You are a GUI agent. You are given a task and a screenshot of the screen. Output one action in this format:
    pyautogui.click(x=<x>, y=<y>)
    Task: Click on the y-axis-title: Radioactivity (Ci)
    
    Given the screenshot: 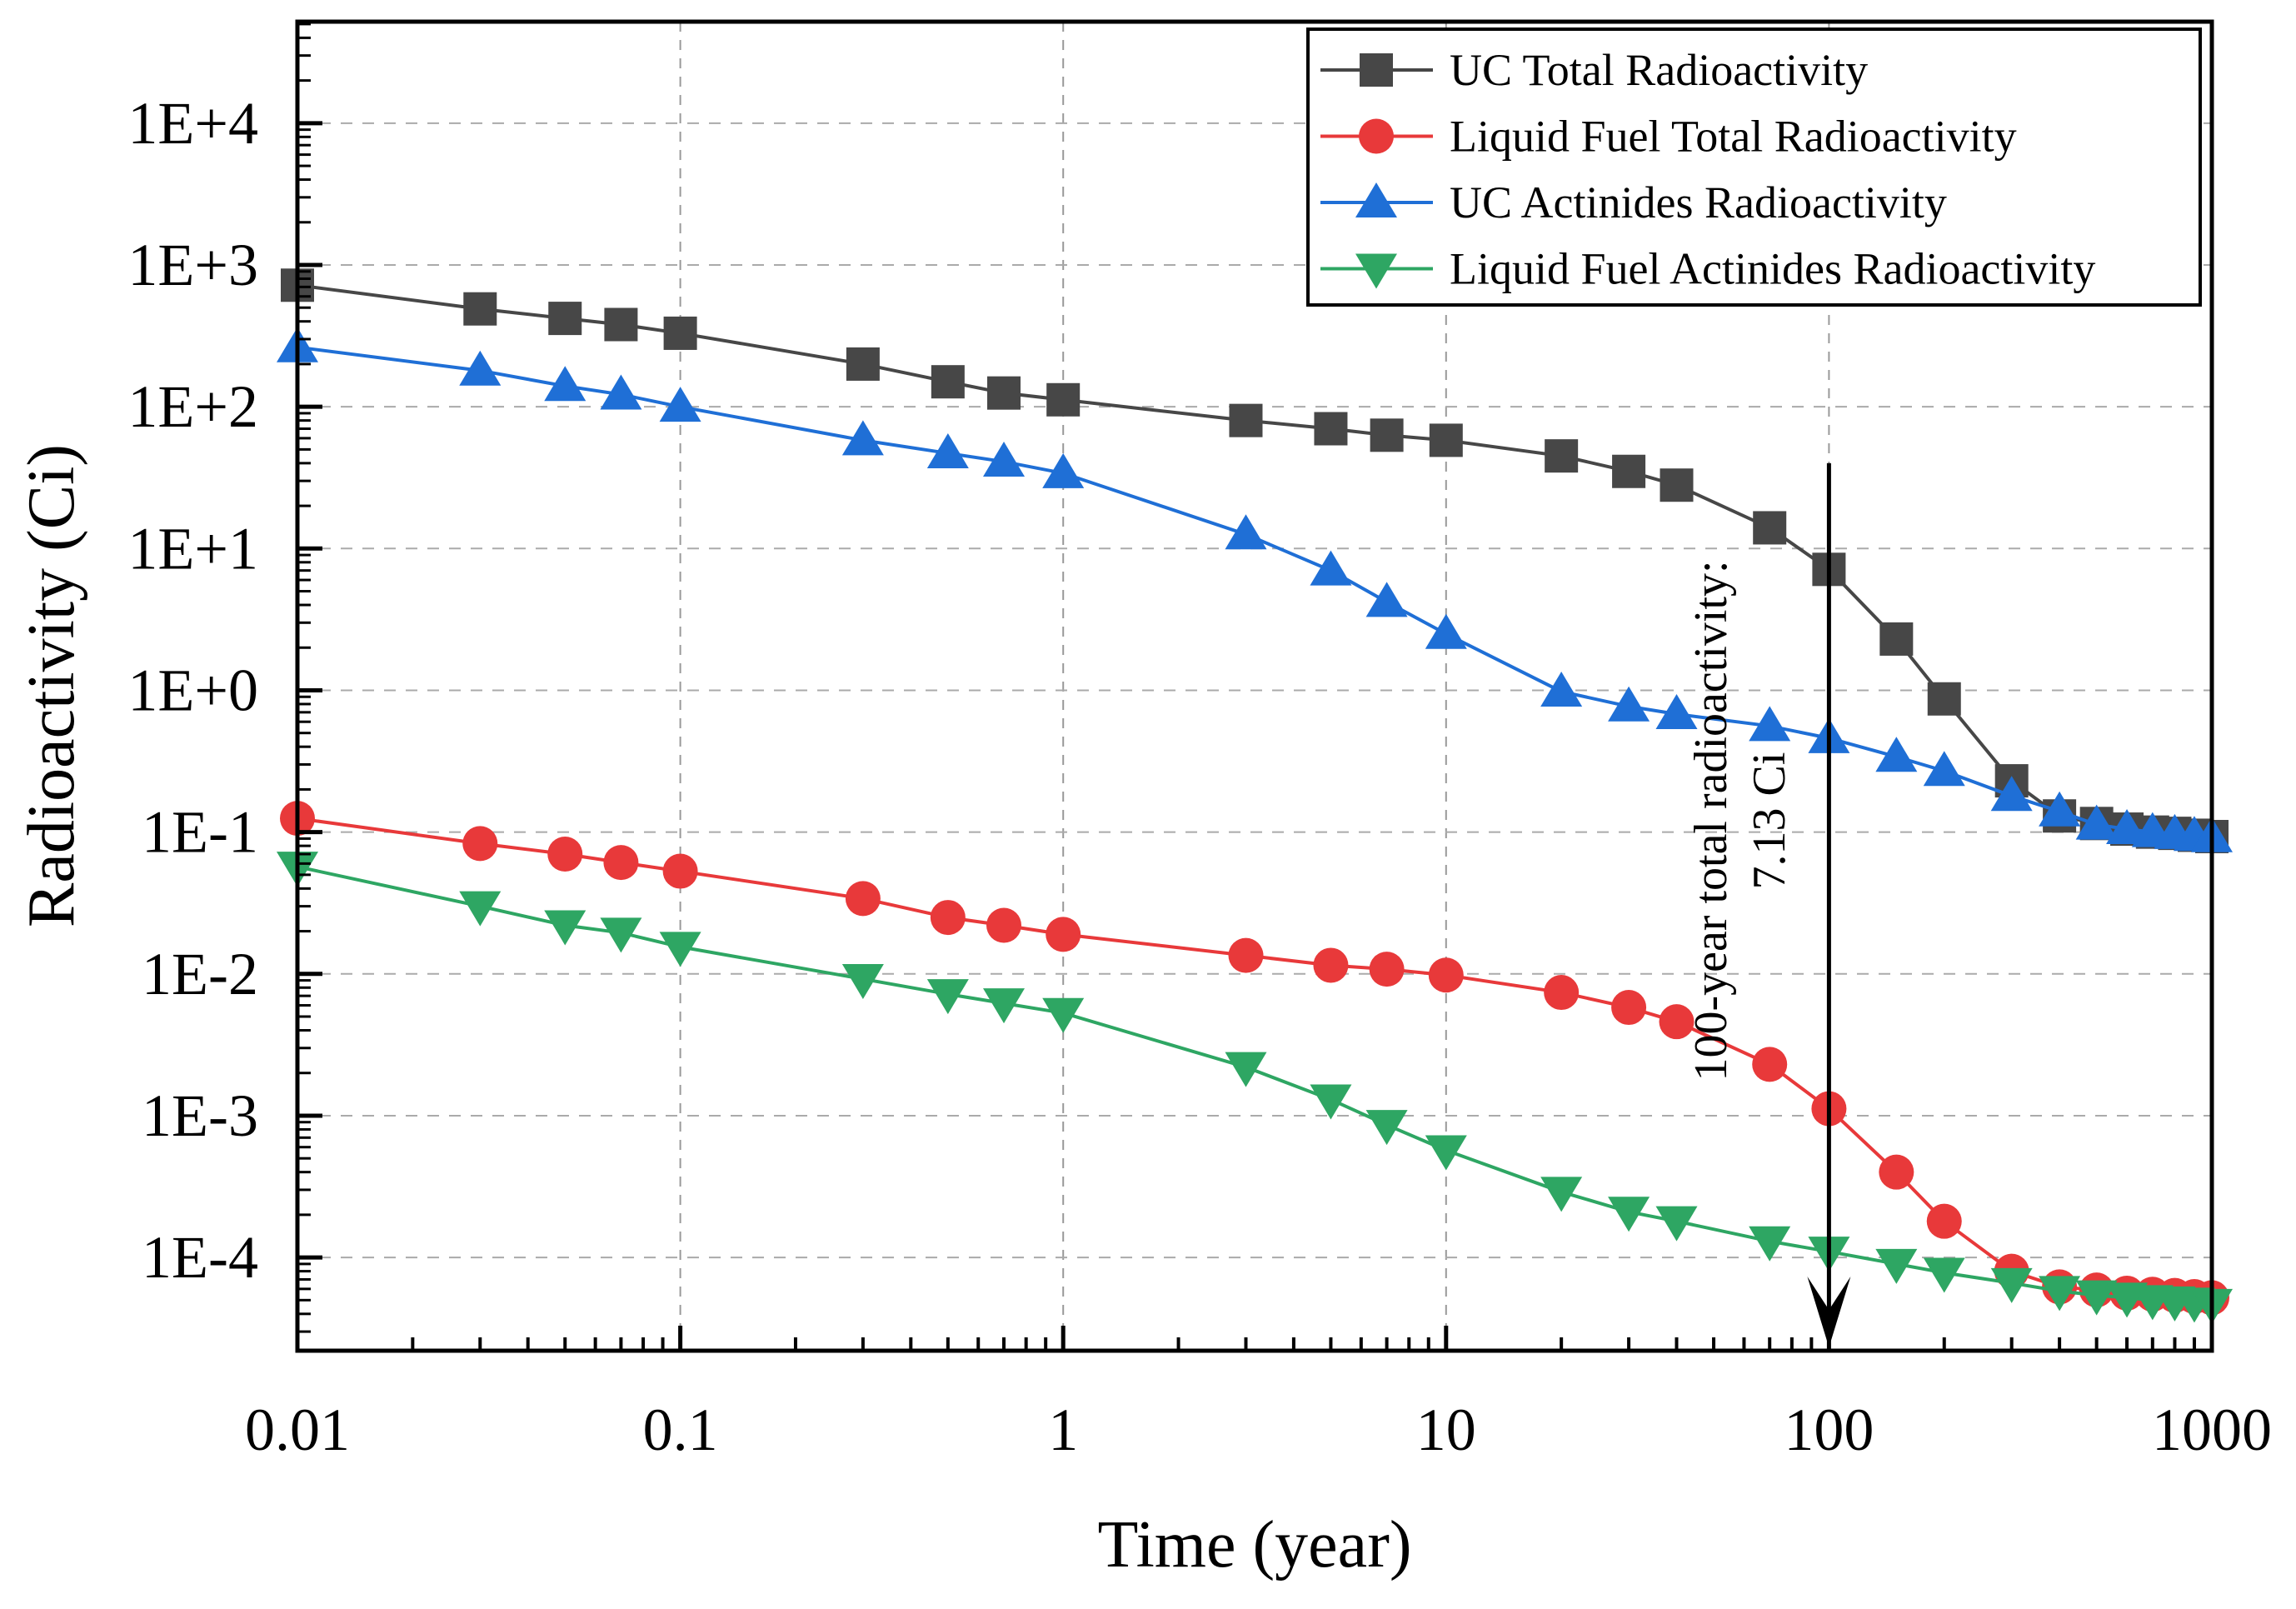 What is the action you would take?
    pyautogui.click(x=51, y=685)
    